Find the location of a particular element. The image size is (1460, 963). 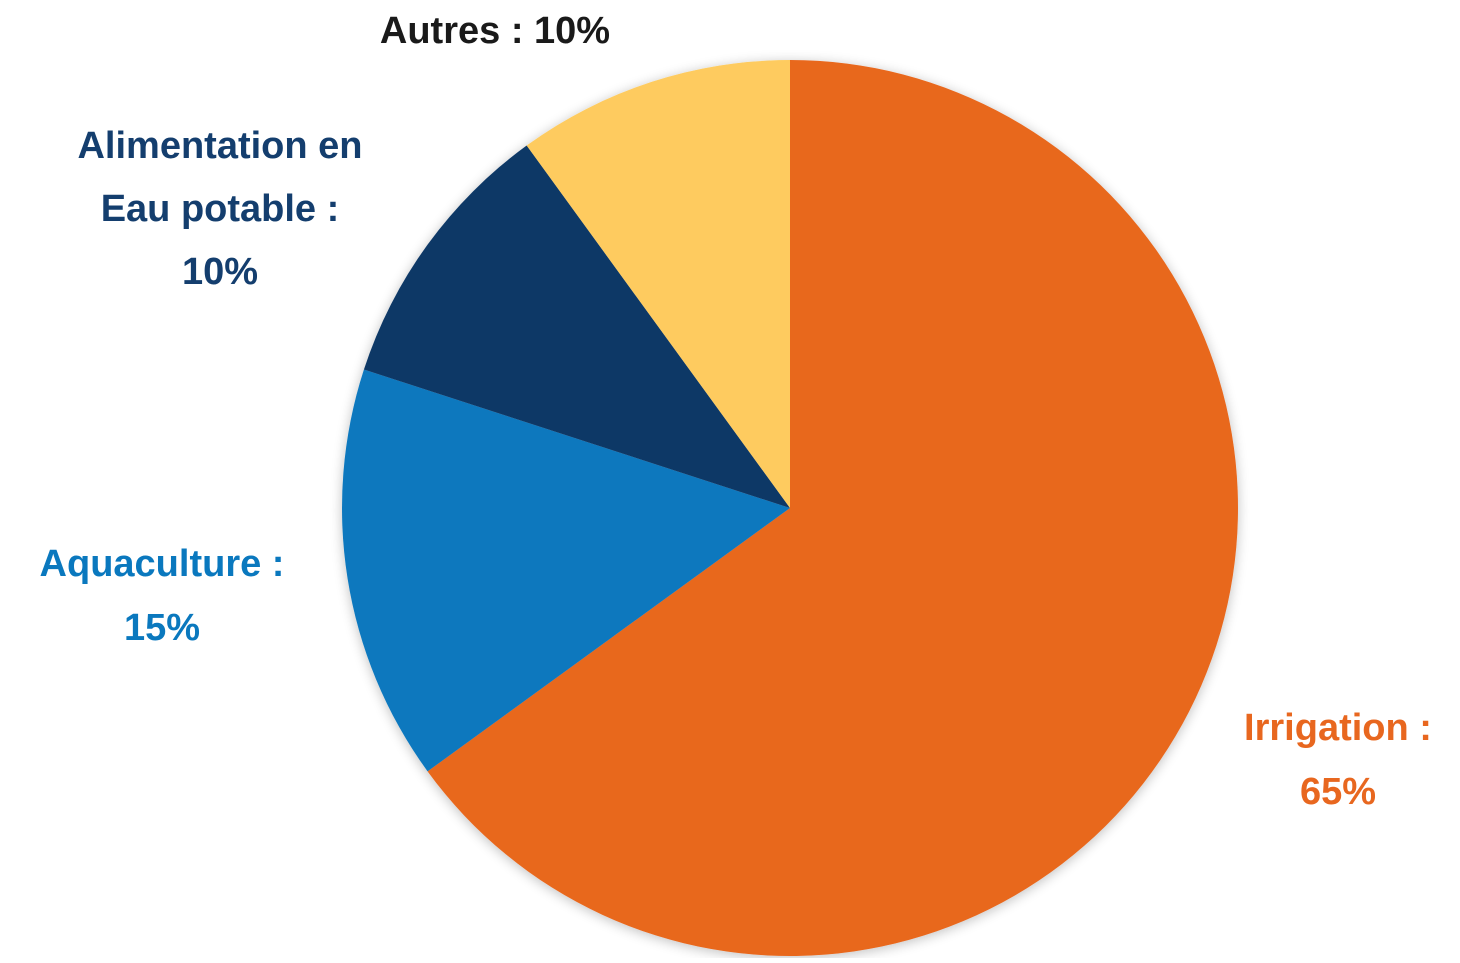

pie-slice-alimentation-en-eau-potable is located at coordinates (576, 326).